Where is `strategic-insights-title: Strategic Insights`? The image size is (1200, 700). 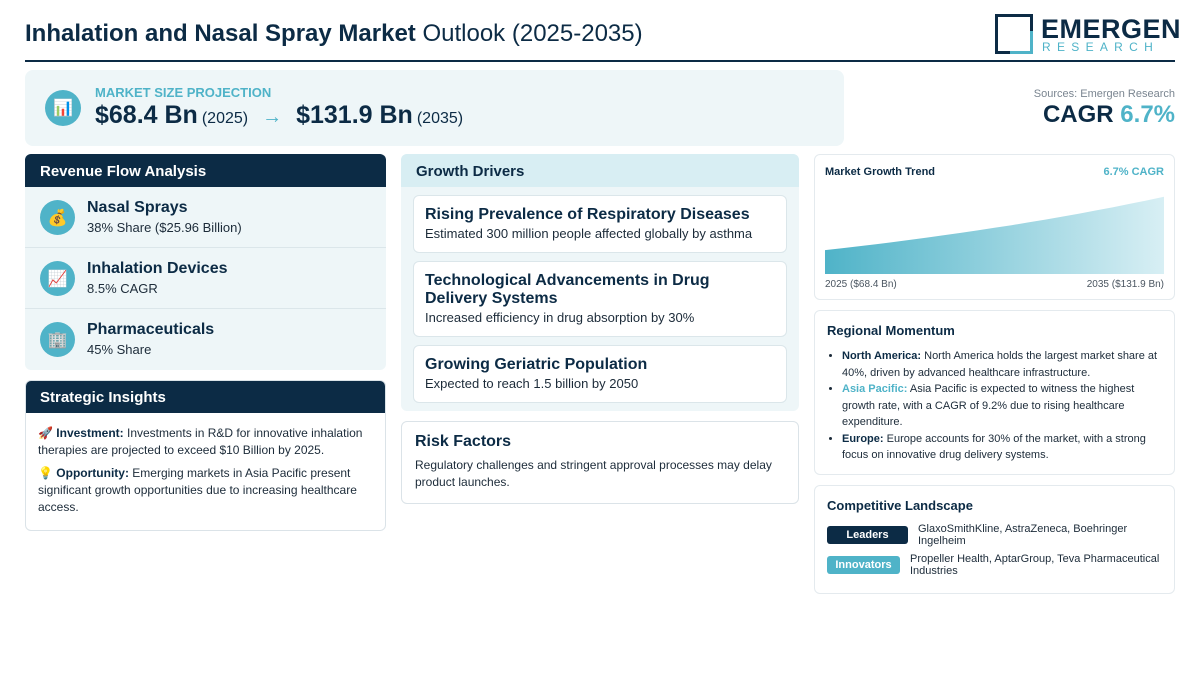 strategic-insights-title: Strategic Insights is located at coordinates (205, 397).